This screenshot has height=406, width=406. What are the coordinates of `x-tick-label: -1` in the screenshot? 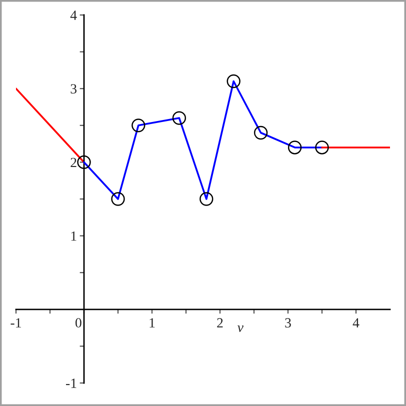 It's located at (15, 323).